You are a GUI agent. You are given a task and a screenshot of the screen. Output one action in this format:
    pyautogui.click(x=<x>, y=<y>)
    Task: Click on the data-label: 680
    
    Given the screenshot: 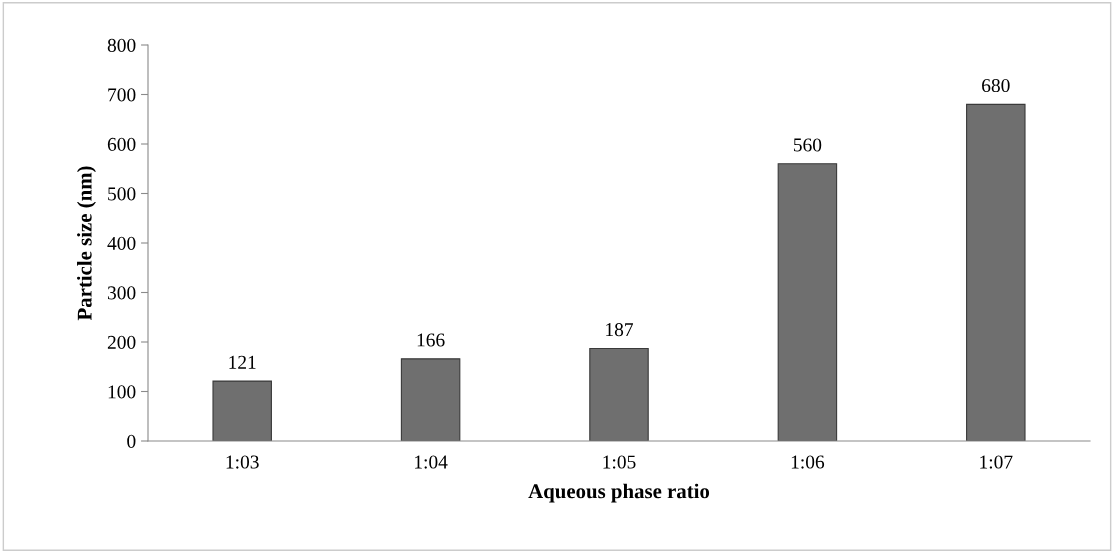 What is the action you would take?
    pyautogui.click(x=996, y=86)
    